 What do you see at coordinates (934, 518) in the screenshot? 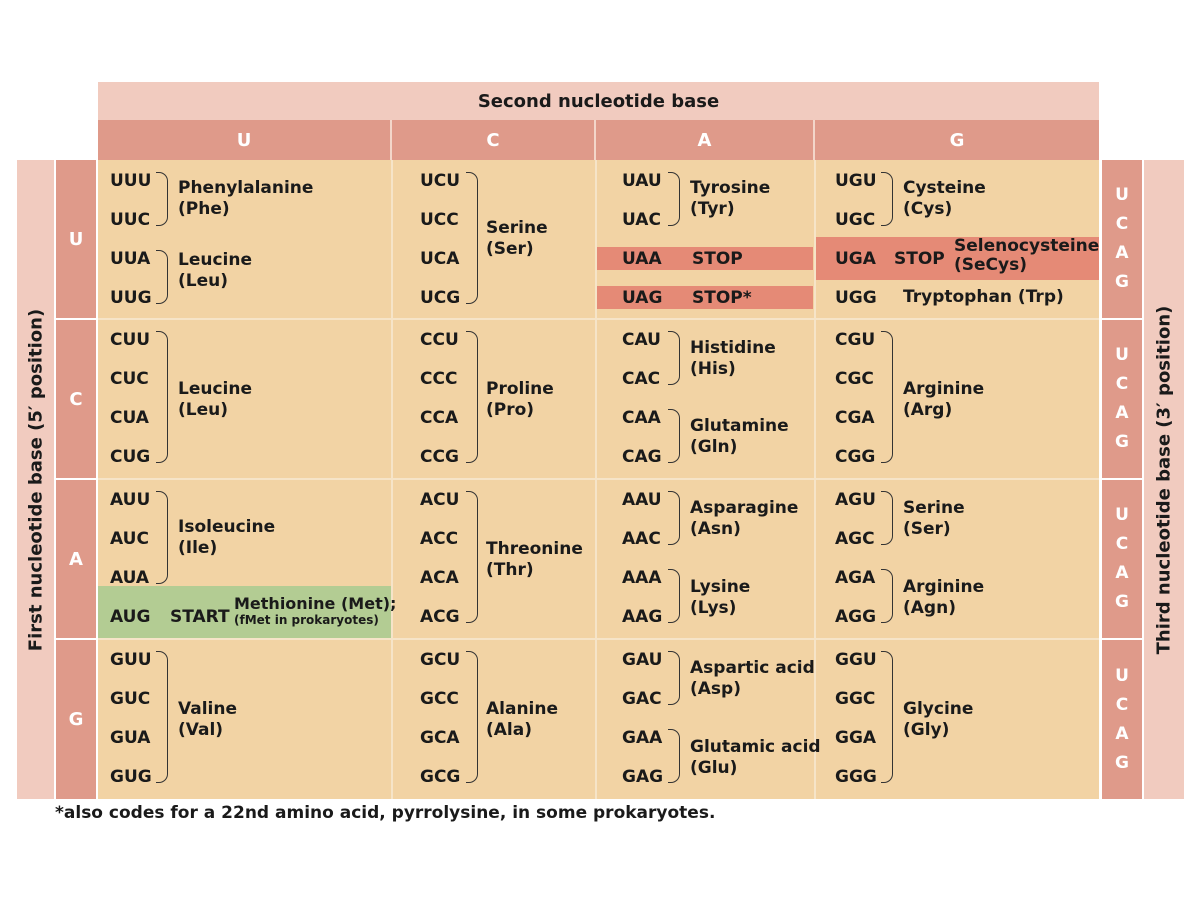
I see `amino-acid-ser: Serine (Ser)` at bounding box center [934, 518].